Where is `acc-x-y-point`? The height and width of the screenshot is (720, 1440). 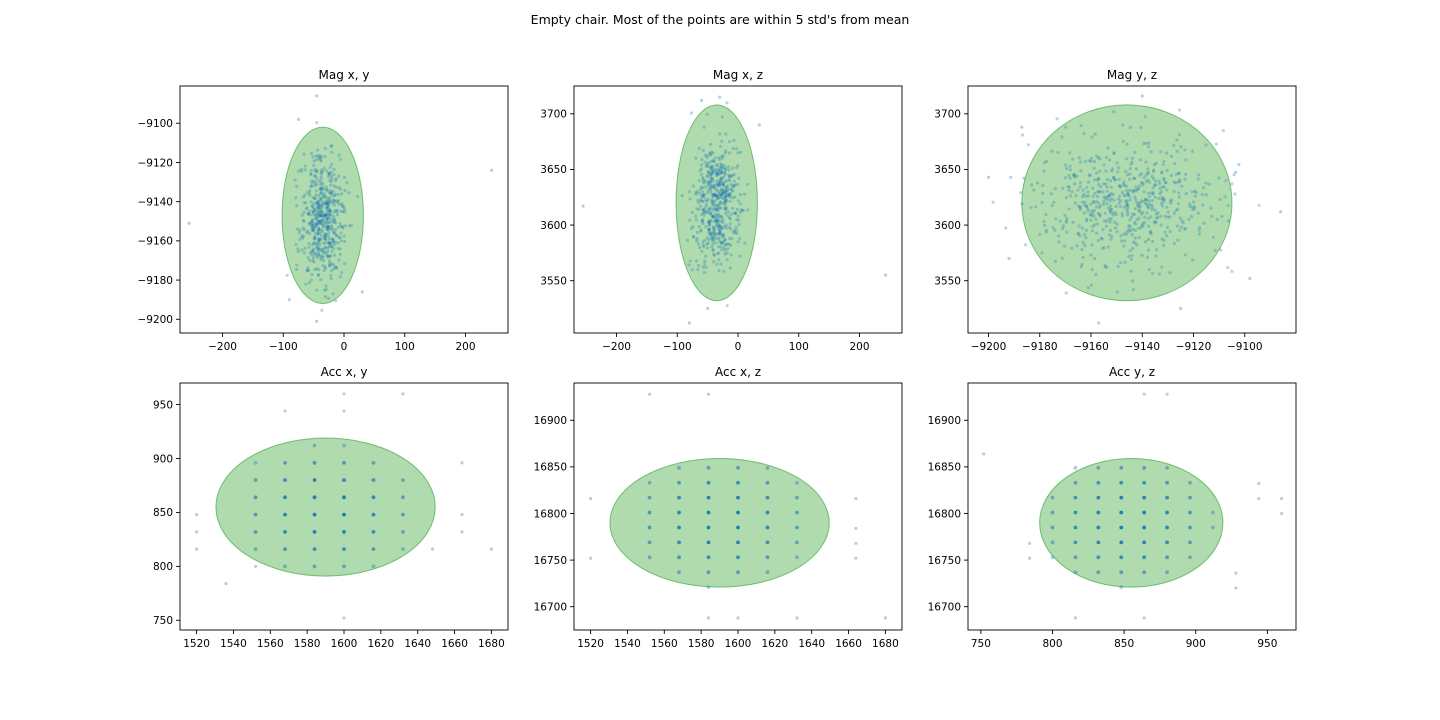
acc-x-y-point is located at coordinates (285, 531).